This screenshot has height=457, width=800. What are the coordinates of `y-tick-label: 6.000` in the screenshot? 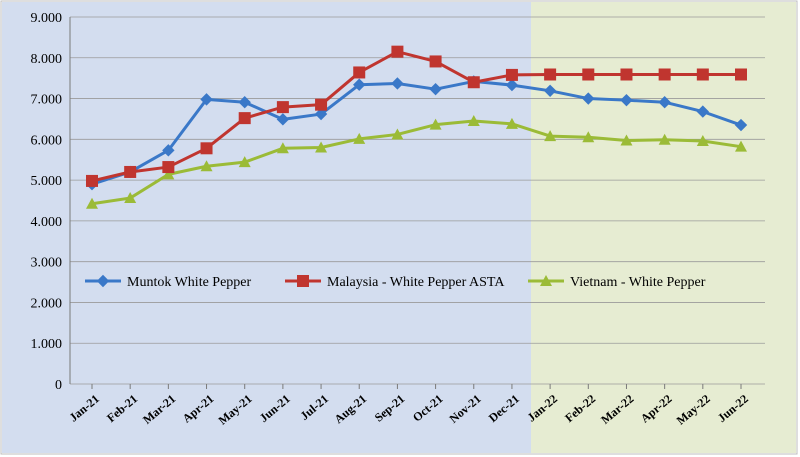 It's located at (47, 140).